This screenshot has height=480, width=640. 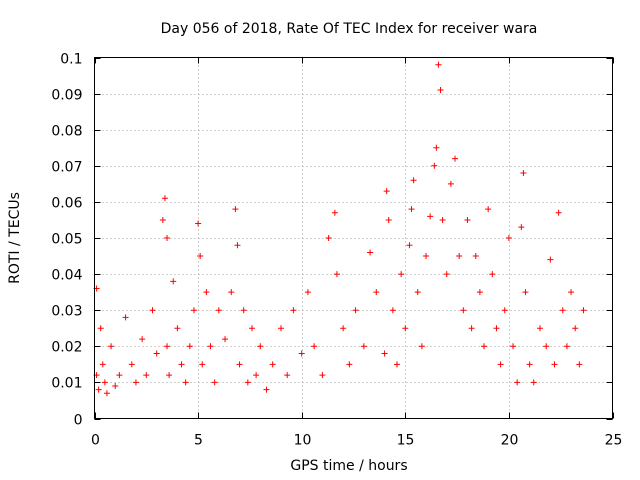 What do you see at coordinates (66, 312) in the screenshot?
I see `y-tick-label: 0.03` at bounding box center [66, 312].